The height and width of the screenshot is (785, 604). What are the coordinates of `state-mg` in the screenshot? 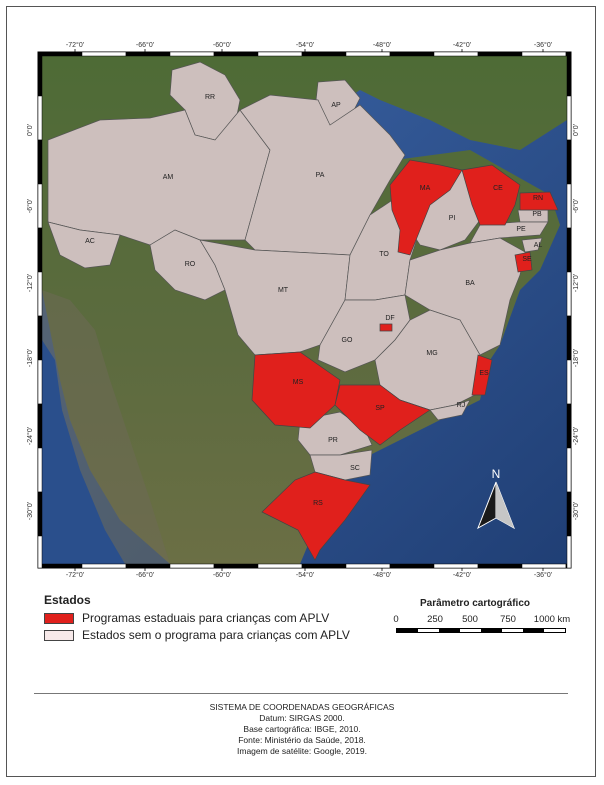 It's located at (427, 360).